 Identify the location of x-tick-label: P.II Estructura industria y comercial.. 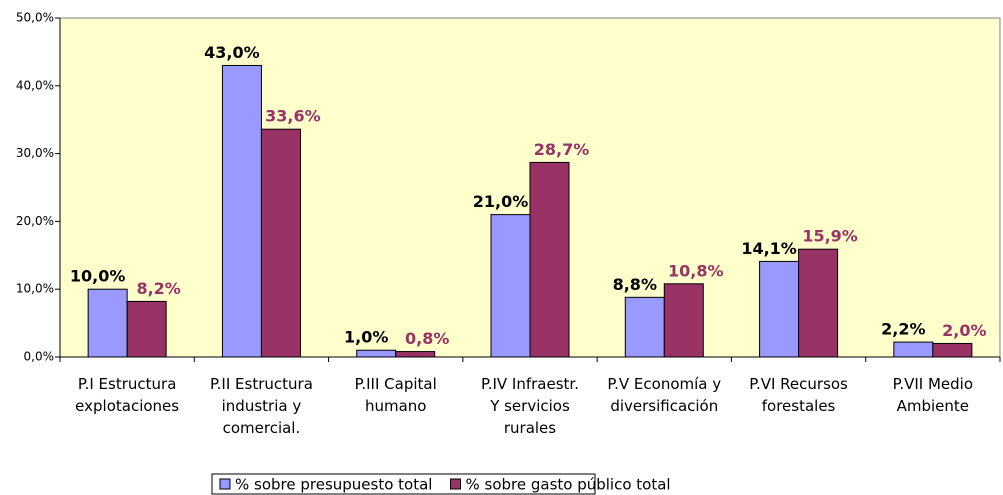
(261, 406).